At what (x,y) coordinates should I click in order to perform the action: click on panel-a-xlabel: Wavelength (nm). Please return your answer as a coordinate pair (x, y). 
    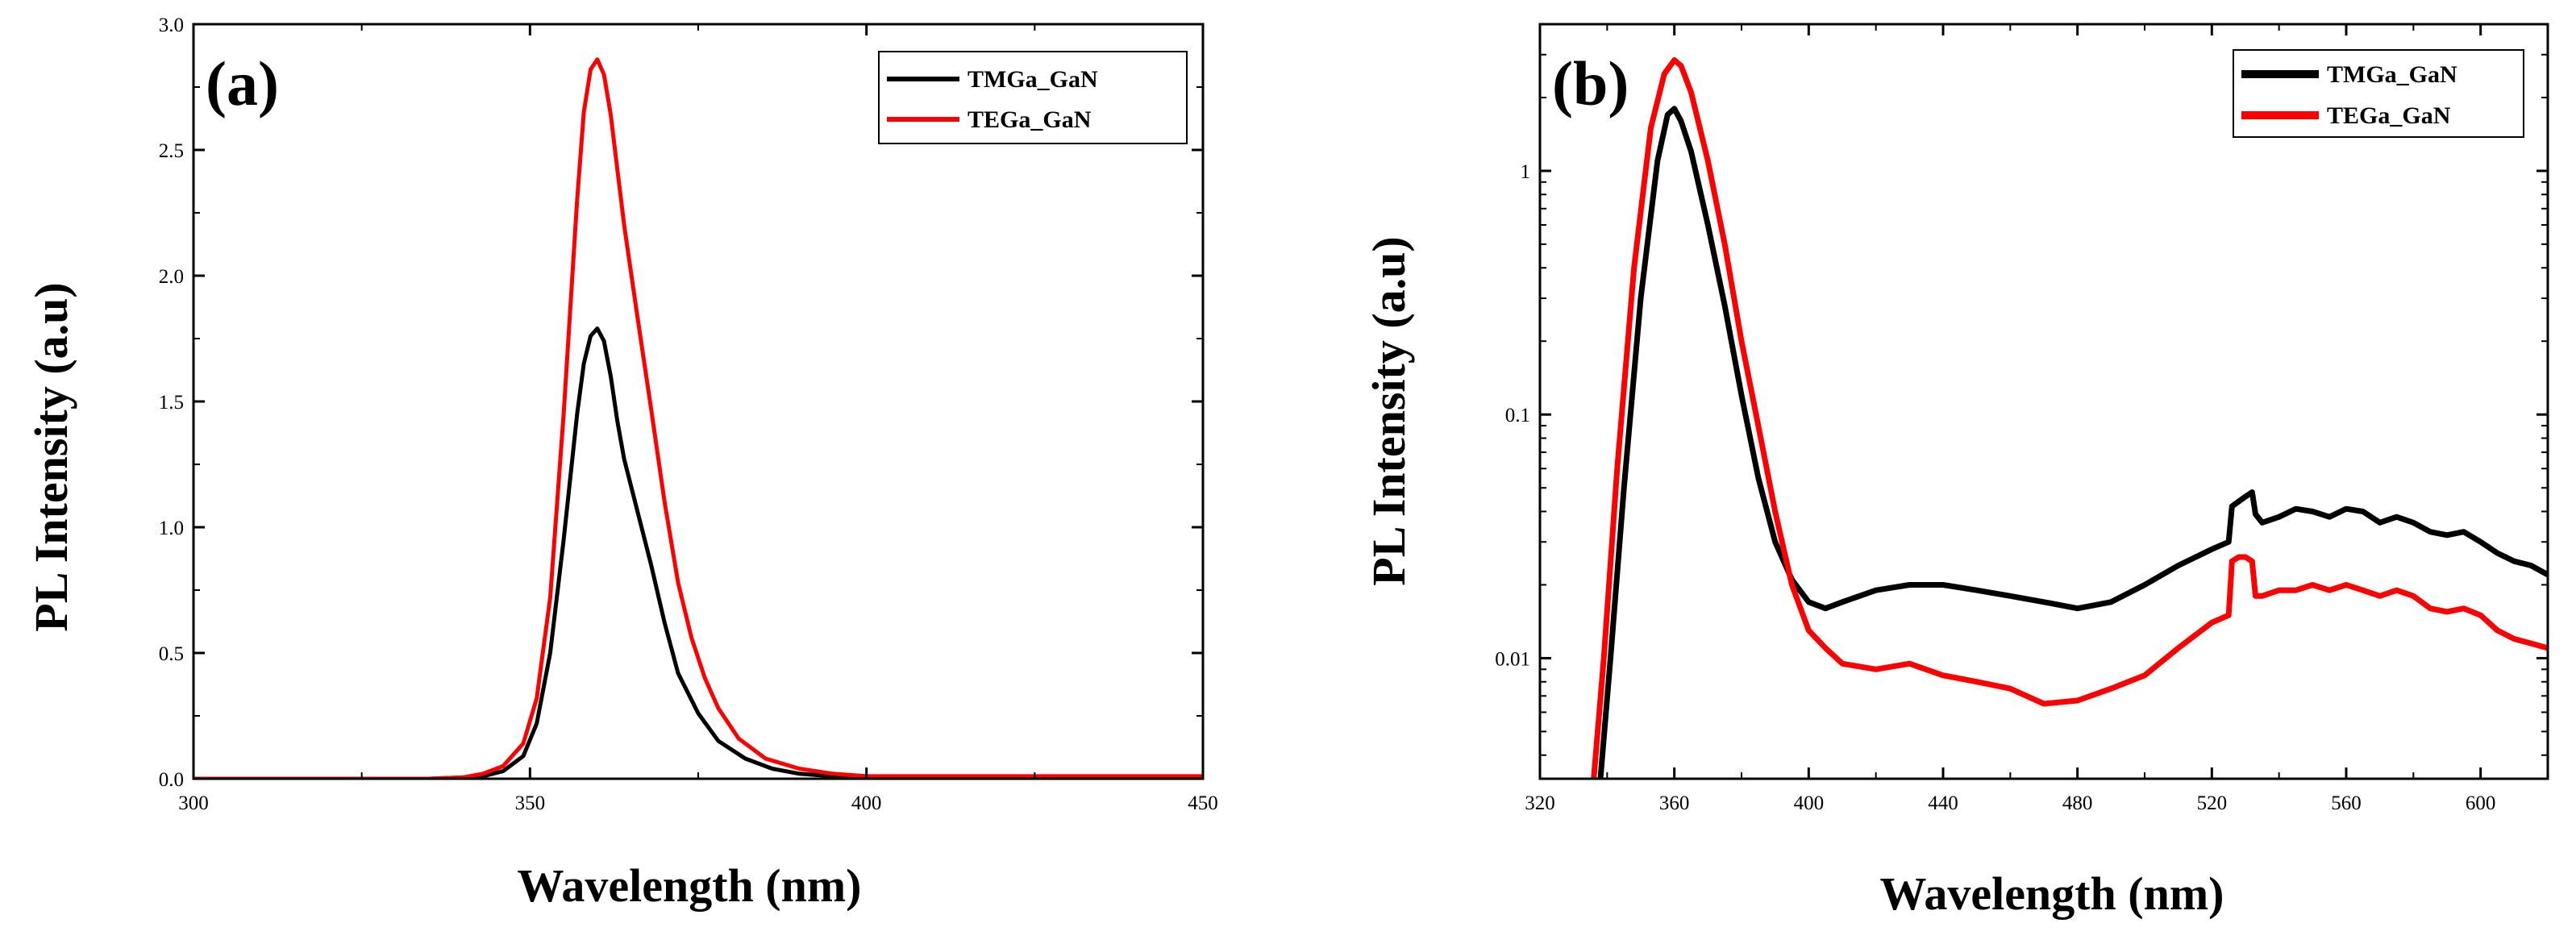
    Looking at the image, I should click on (690, 885).